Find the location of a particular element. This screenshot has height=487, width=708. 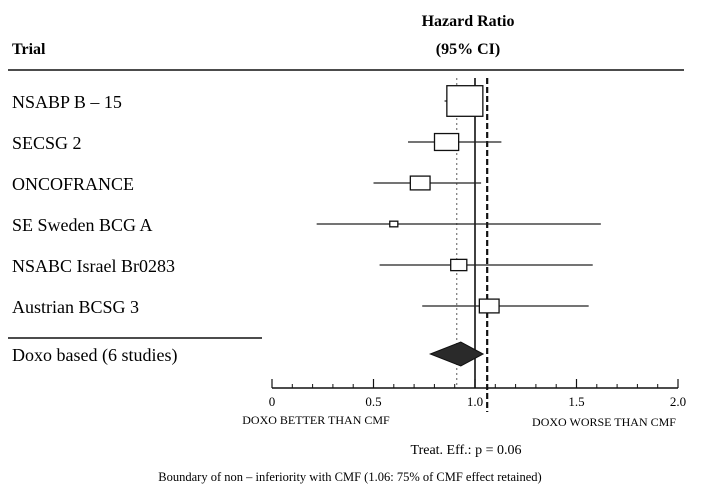

right-annotation: DOXO WORSE THAN CMF is located at coordinates (604, 422).